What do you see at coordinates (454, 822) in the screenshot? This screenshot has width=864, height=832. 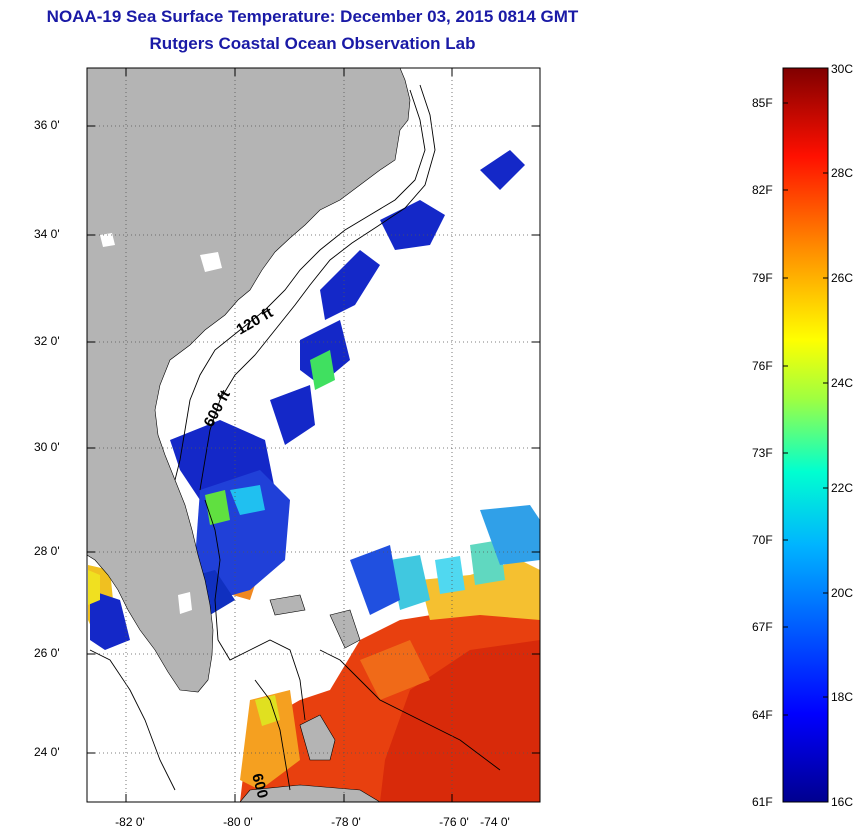 I see `lon-label: -76 0'` at bounding box center [454, 822].